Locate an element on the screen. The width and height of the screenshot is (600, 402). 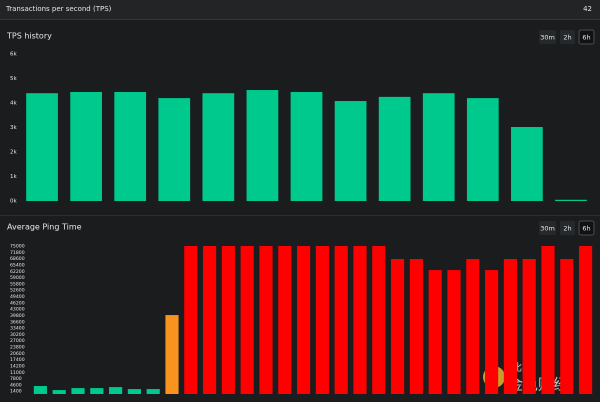
y-tick-label: 1k is located at coordinates (13, 177).